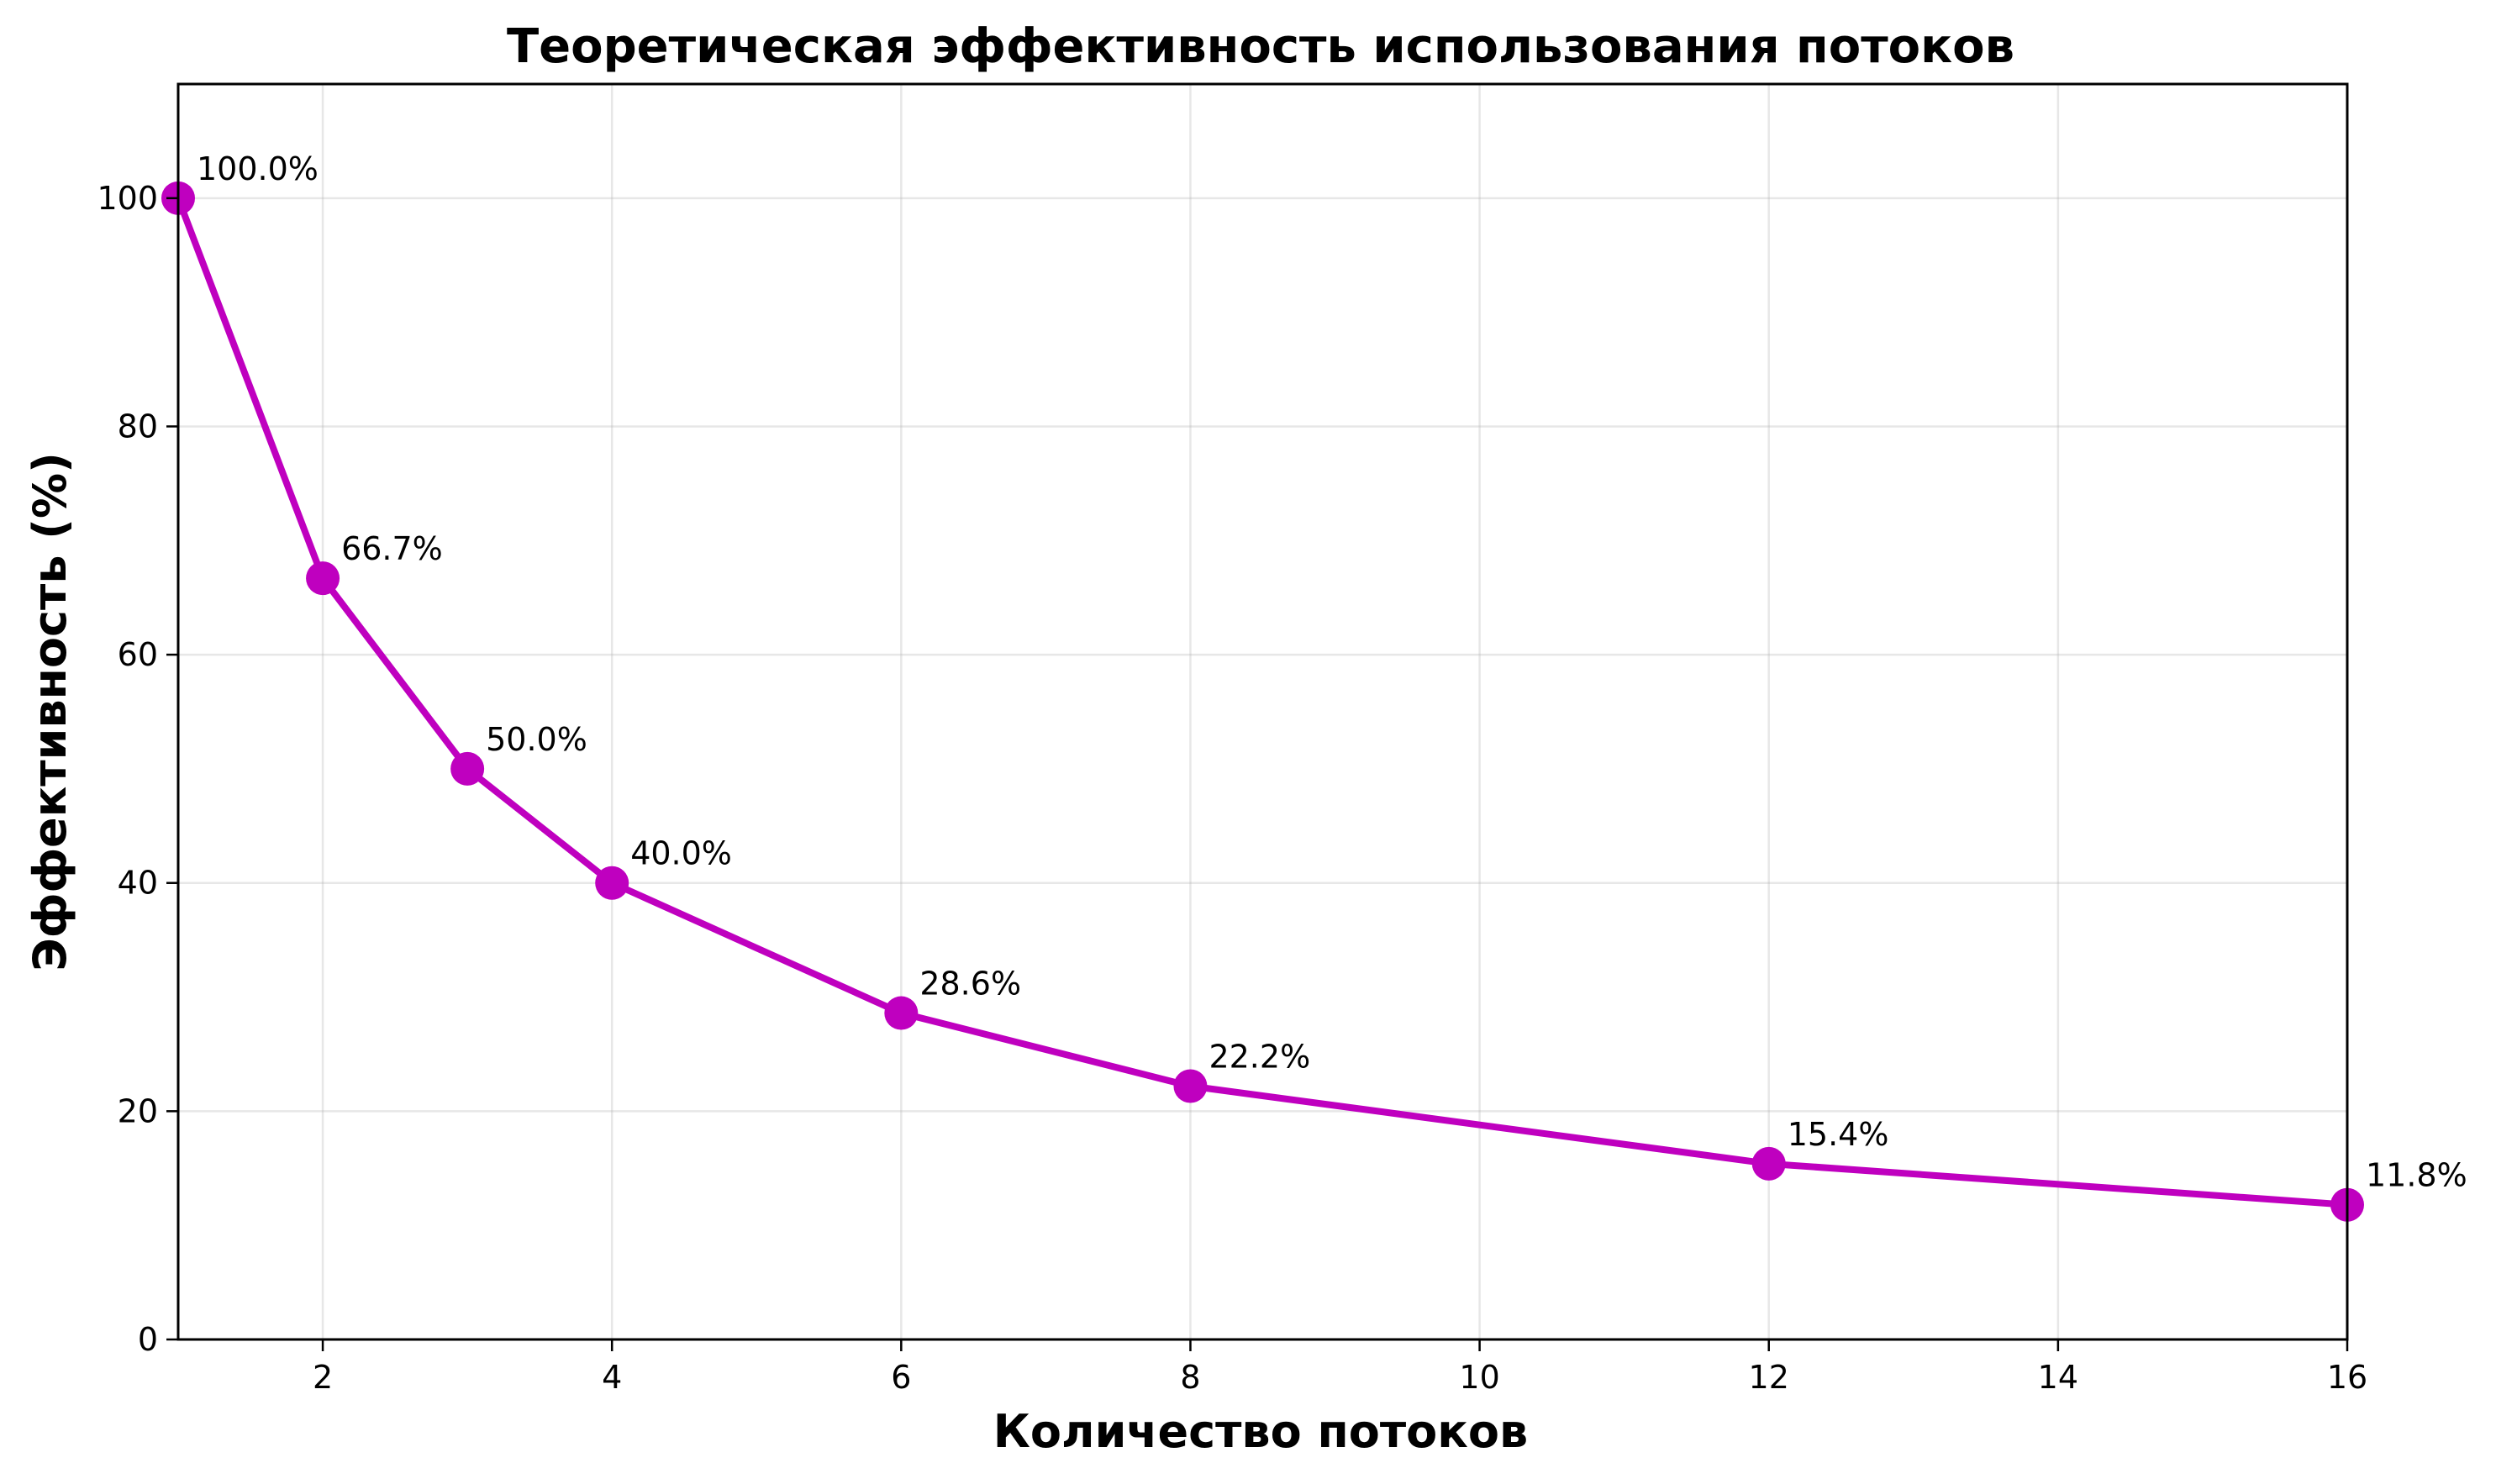 The height and width of the screenshot is (1484, 2496). Describe the element at coordinates (901, 1377) in the screenshot. I see `x-tick-label: 6` at that location.